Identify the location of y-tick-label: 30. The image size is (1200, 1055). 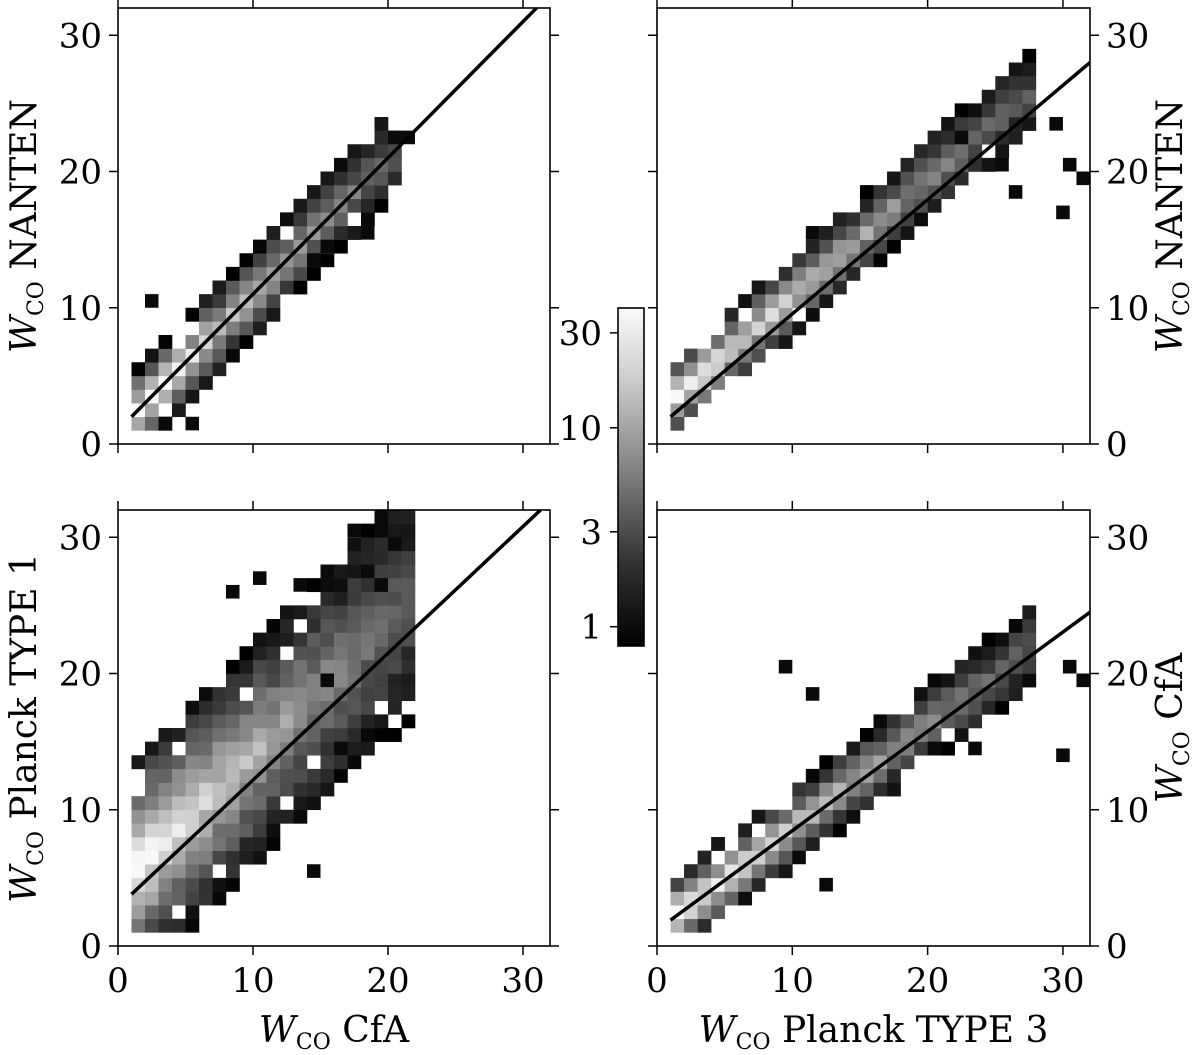
(80, 538).